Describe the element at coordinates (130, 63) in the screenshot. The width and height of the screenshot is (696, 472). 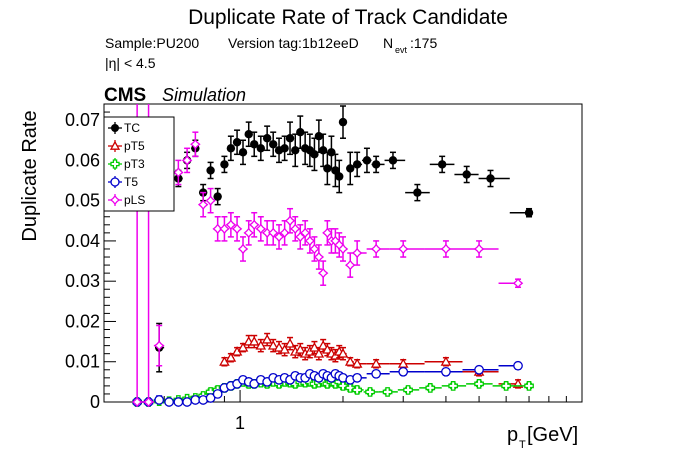
I see `eta-label: |η| < 4.5` at that location.